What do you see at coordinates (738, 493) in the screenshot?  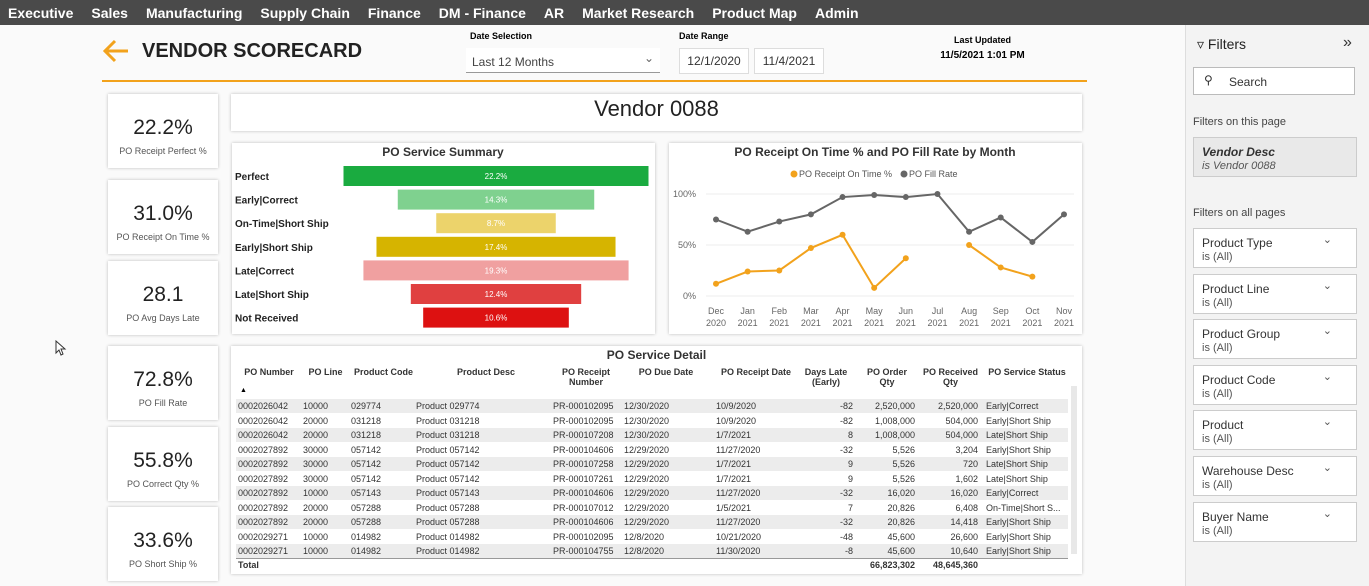 I see `table-cell: 11/27/2020` at bounding box center [738, 493].